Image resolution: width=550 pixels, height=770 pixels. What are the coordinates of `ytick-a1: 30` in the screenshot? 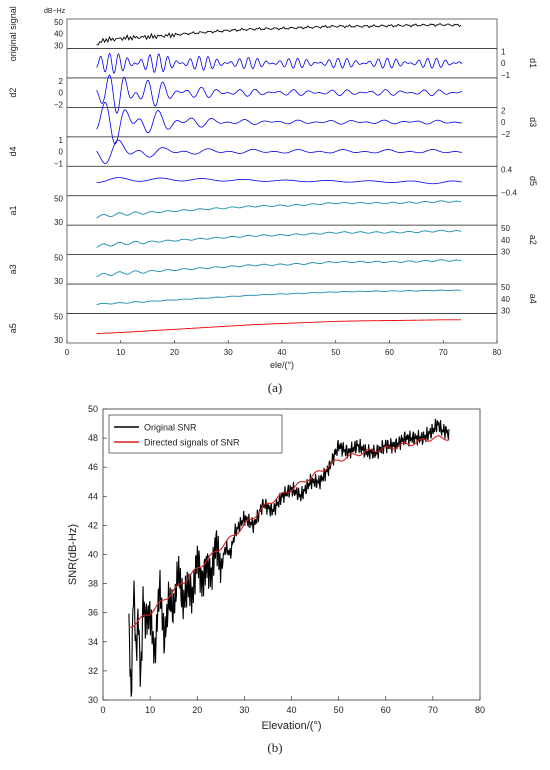 It's located at (58, 222).